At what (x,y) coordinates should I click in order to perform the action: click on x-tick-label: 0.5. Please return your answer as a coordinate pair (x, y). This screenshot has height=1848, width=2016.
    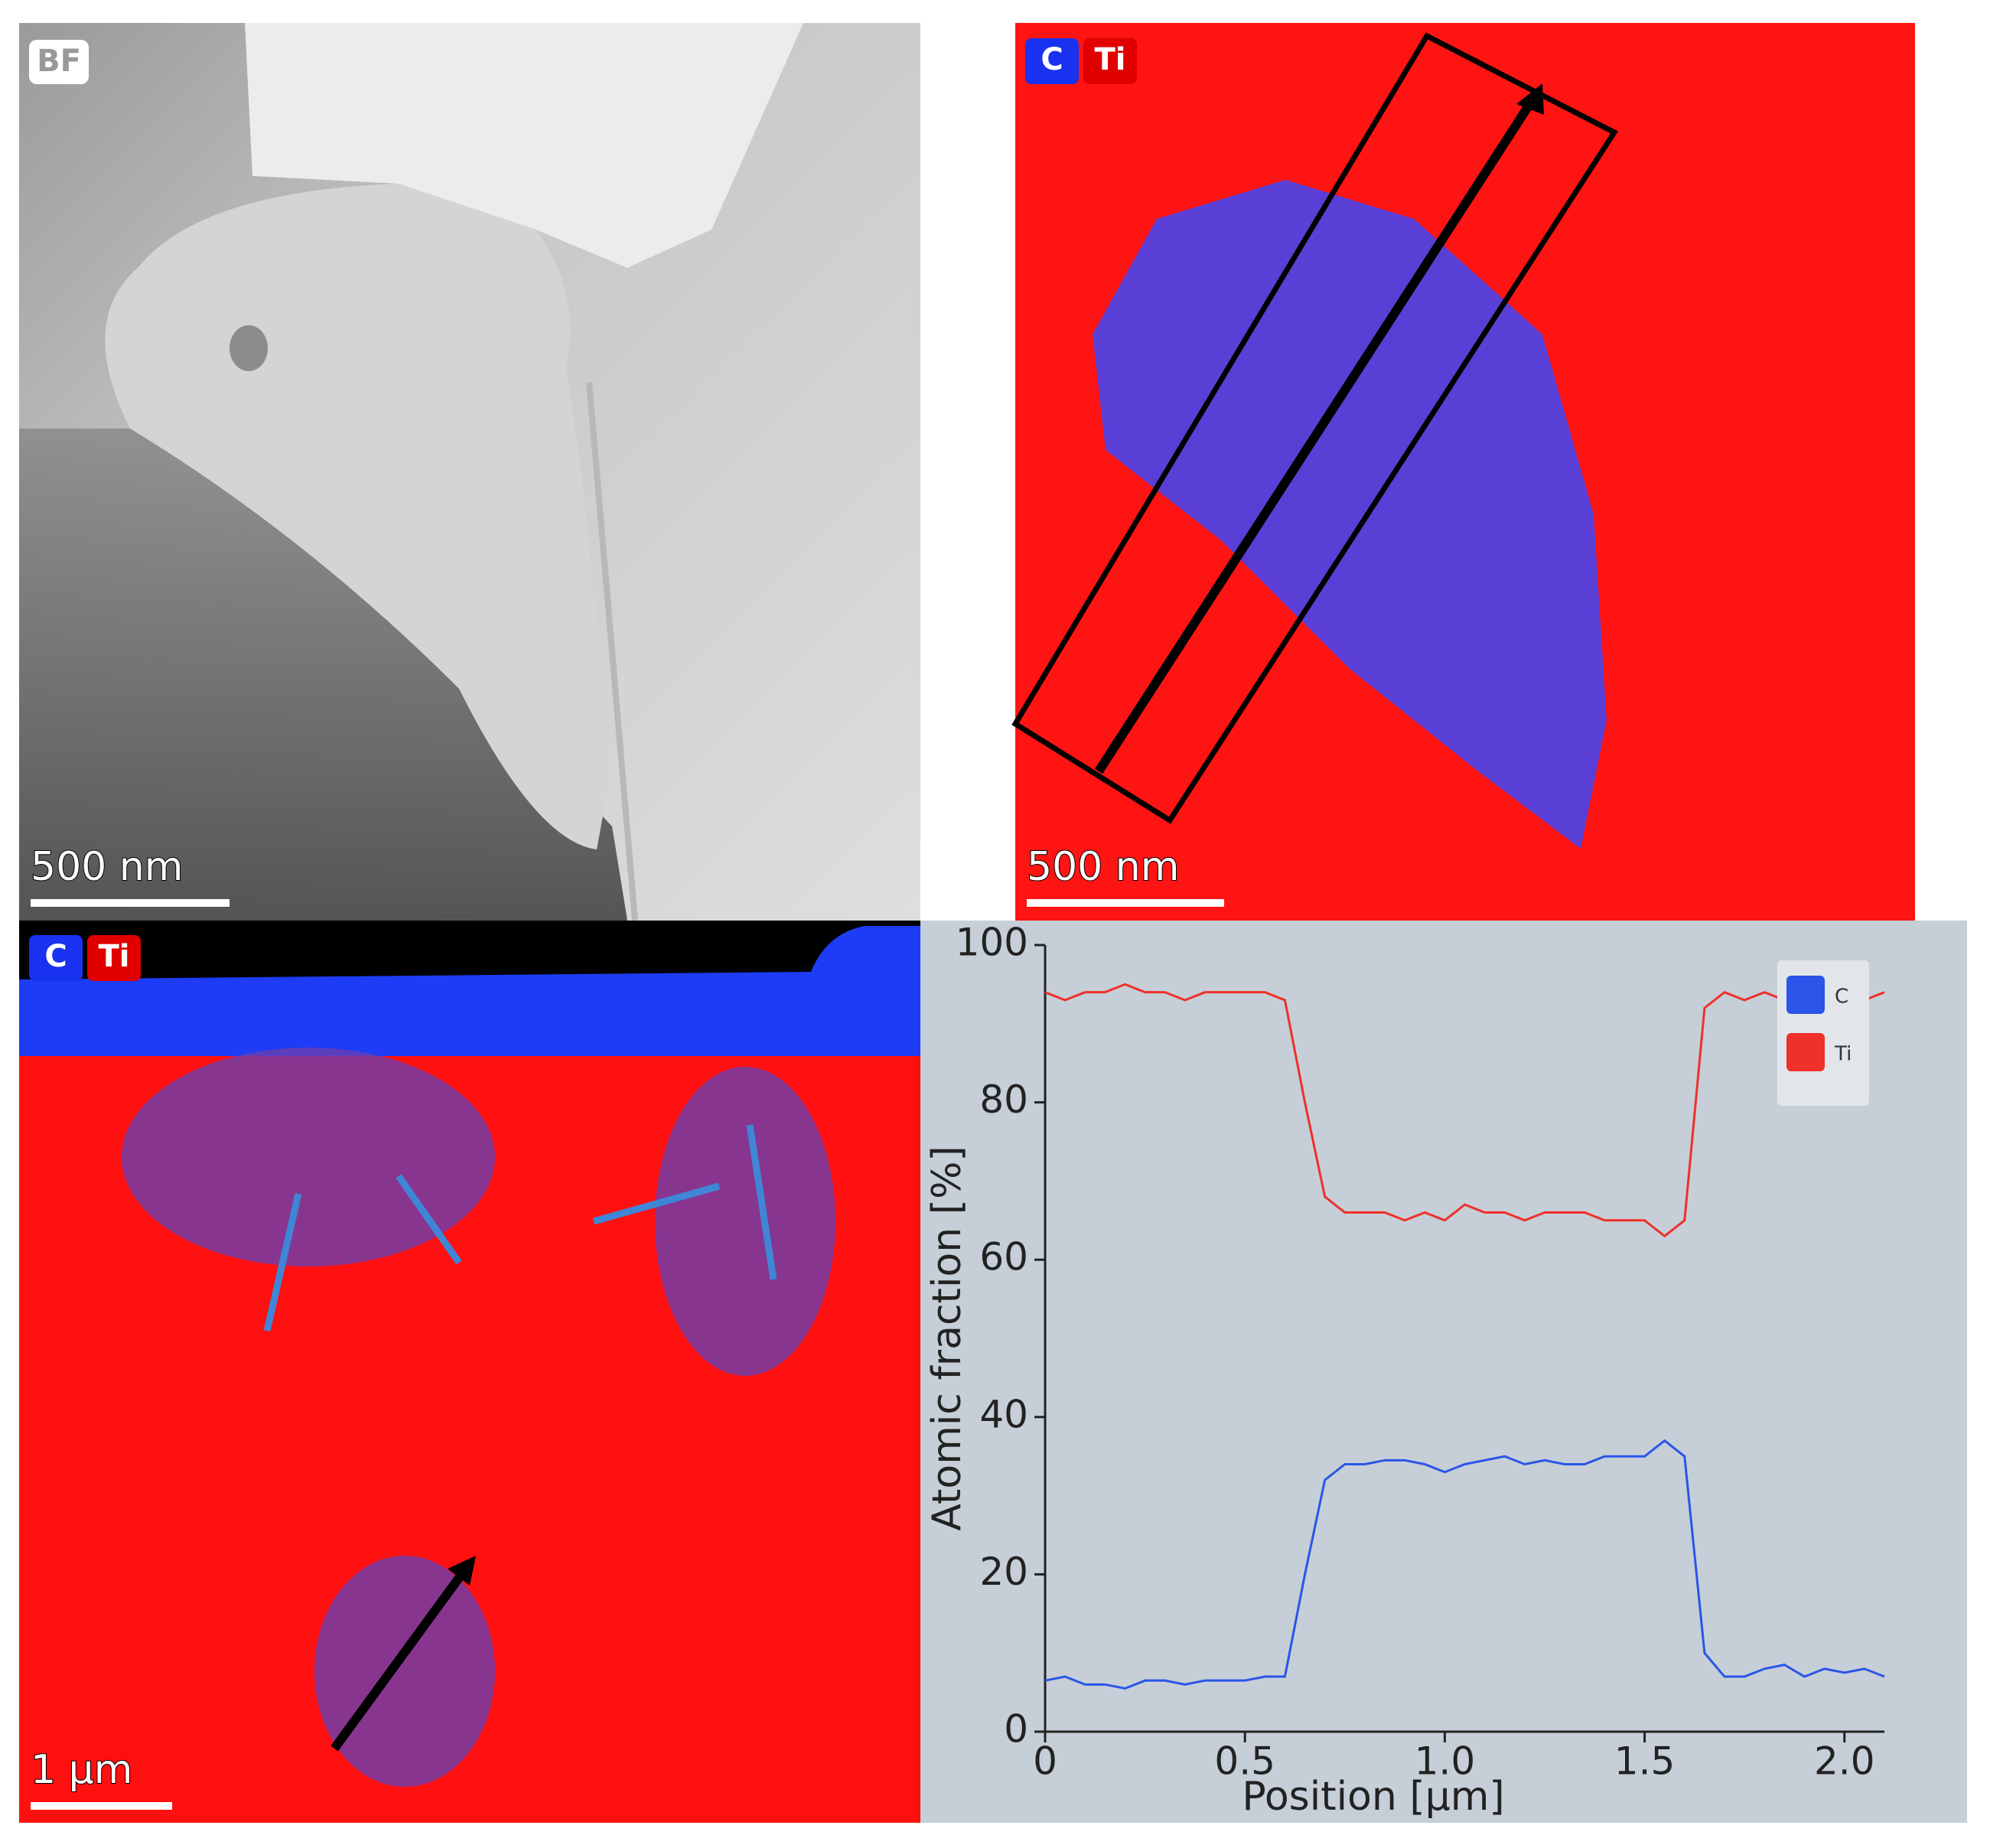
    Looking at the image, I should click on (1244, 1762).